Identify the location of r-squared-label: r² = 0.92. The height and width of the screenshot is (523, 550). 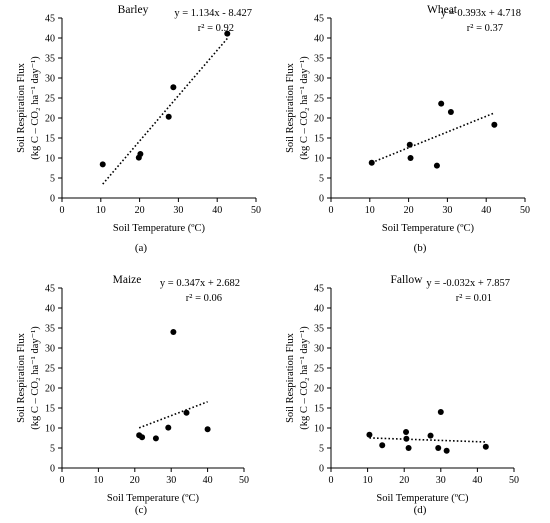
(216, 28).